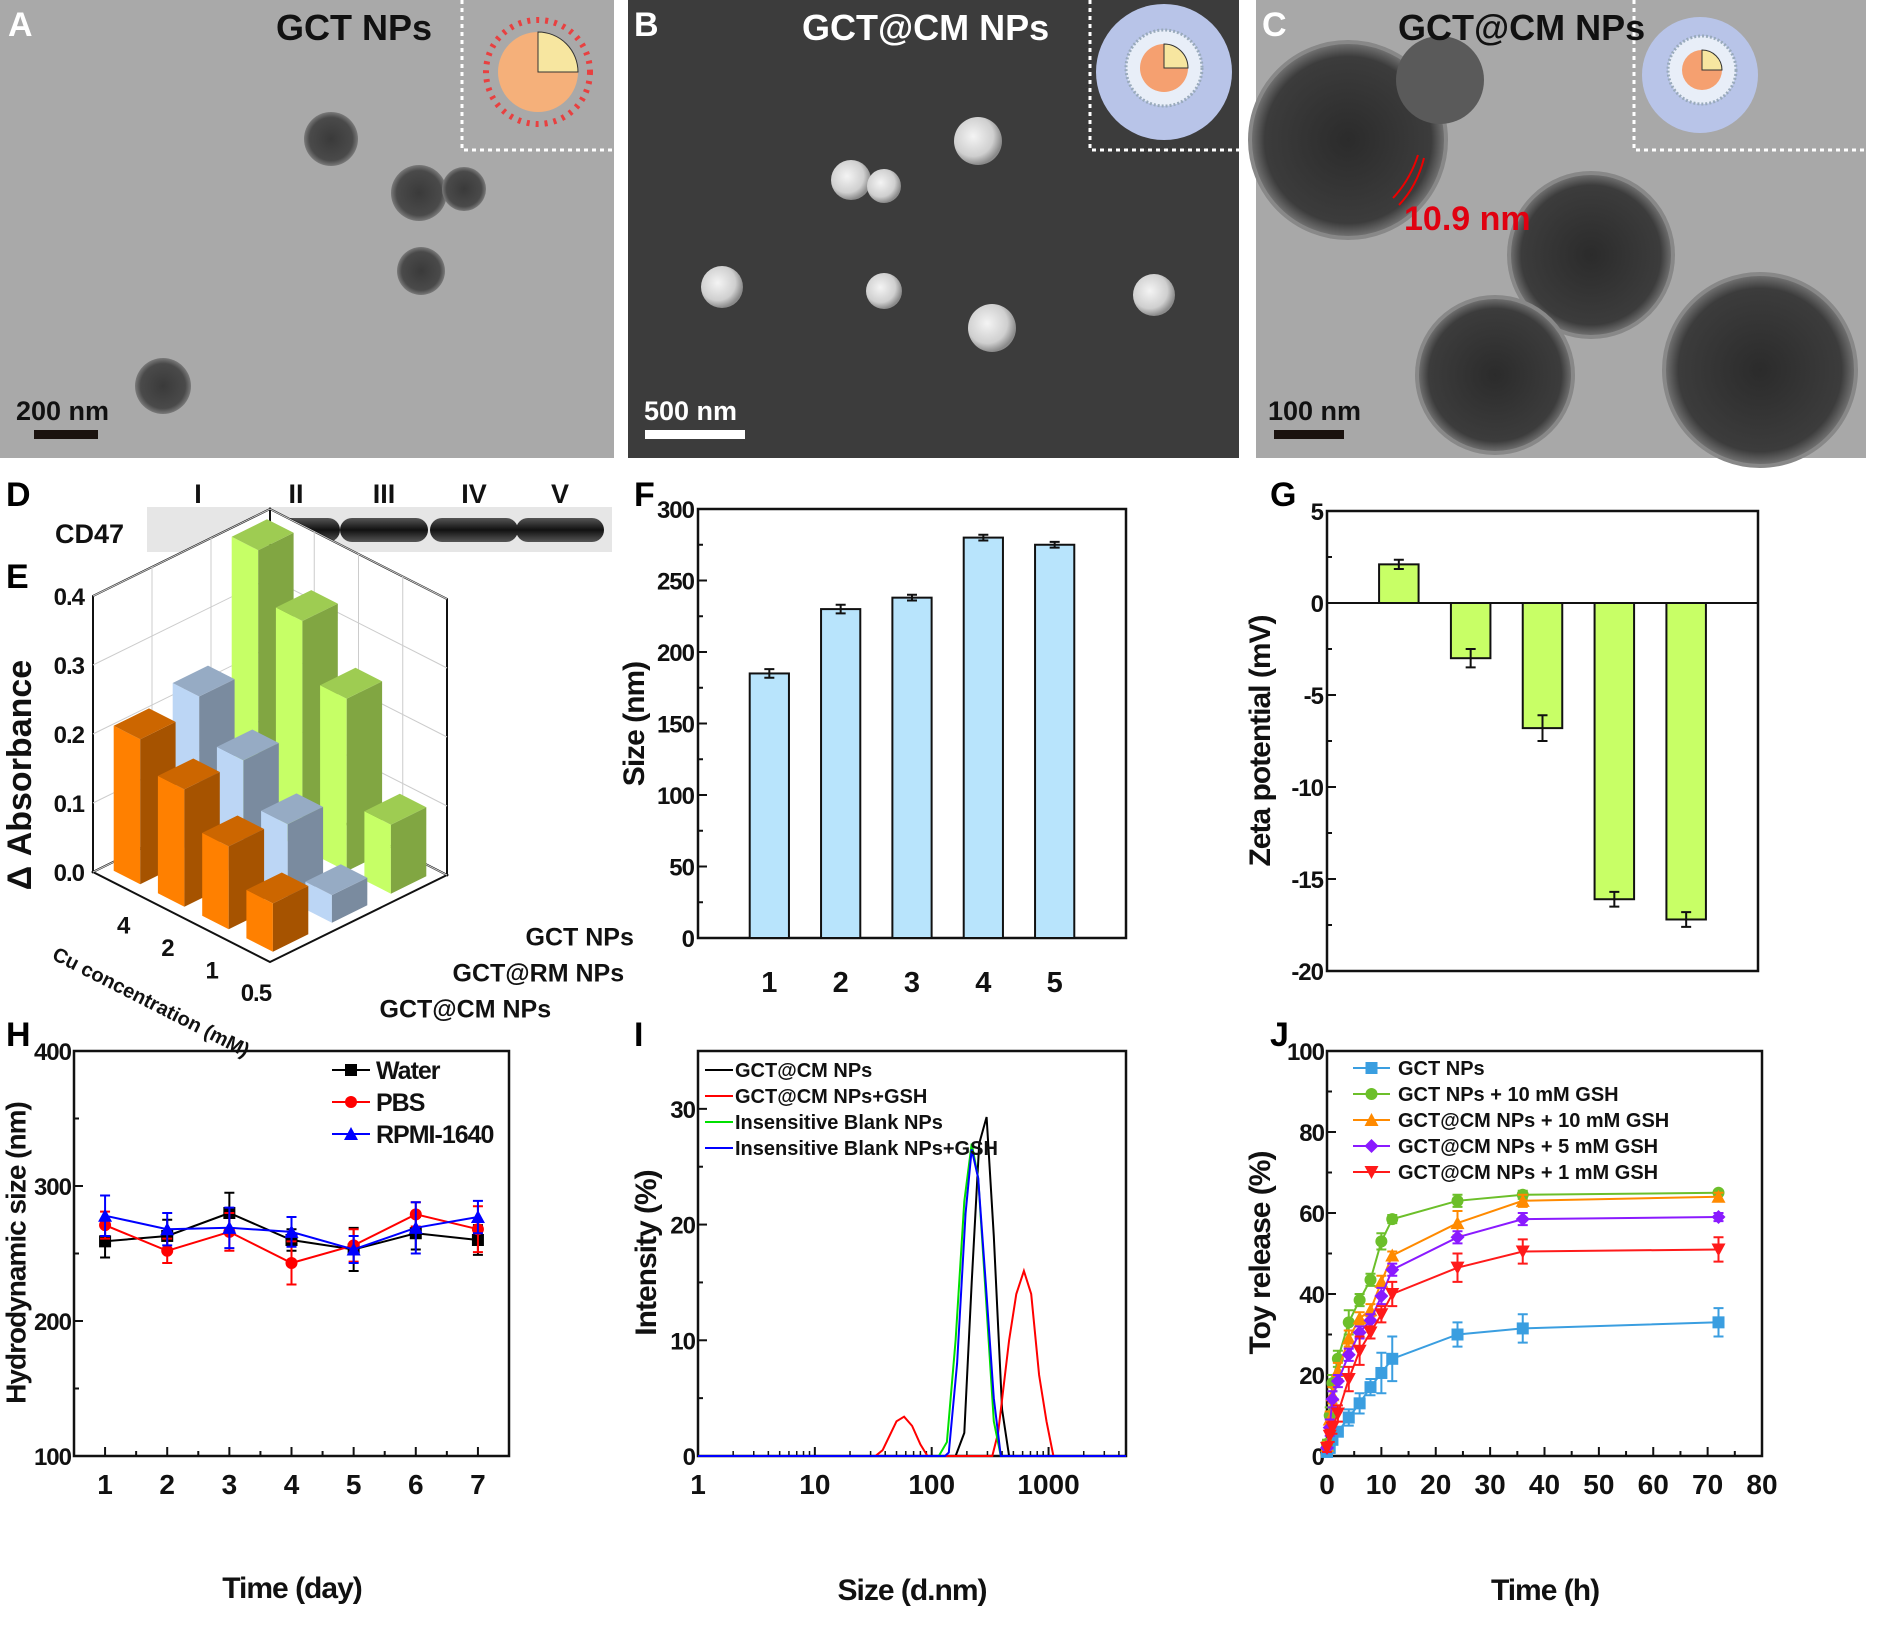 Image resolution: width=1890 pixels, height=1625 pixels. Describe the element at coordinates (682, 1226) in the screenshot. I see `y-tick-label: 20` at that location.